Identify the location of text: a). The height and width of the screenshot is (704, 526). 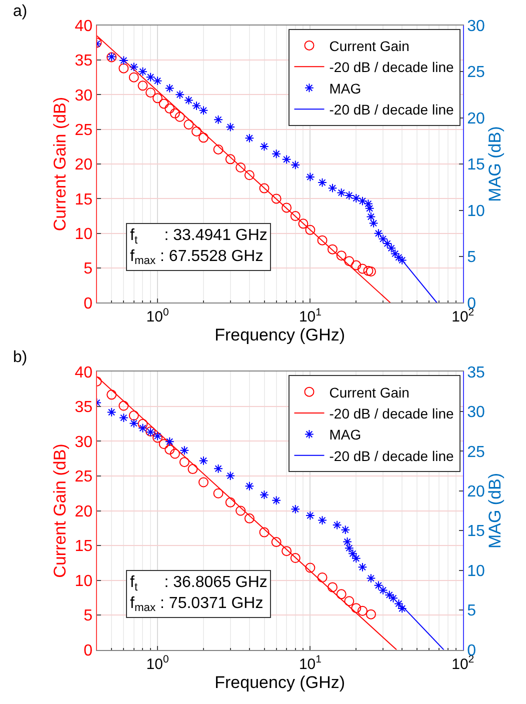
(20, 11).